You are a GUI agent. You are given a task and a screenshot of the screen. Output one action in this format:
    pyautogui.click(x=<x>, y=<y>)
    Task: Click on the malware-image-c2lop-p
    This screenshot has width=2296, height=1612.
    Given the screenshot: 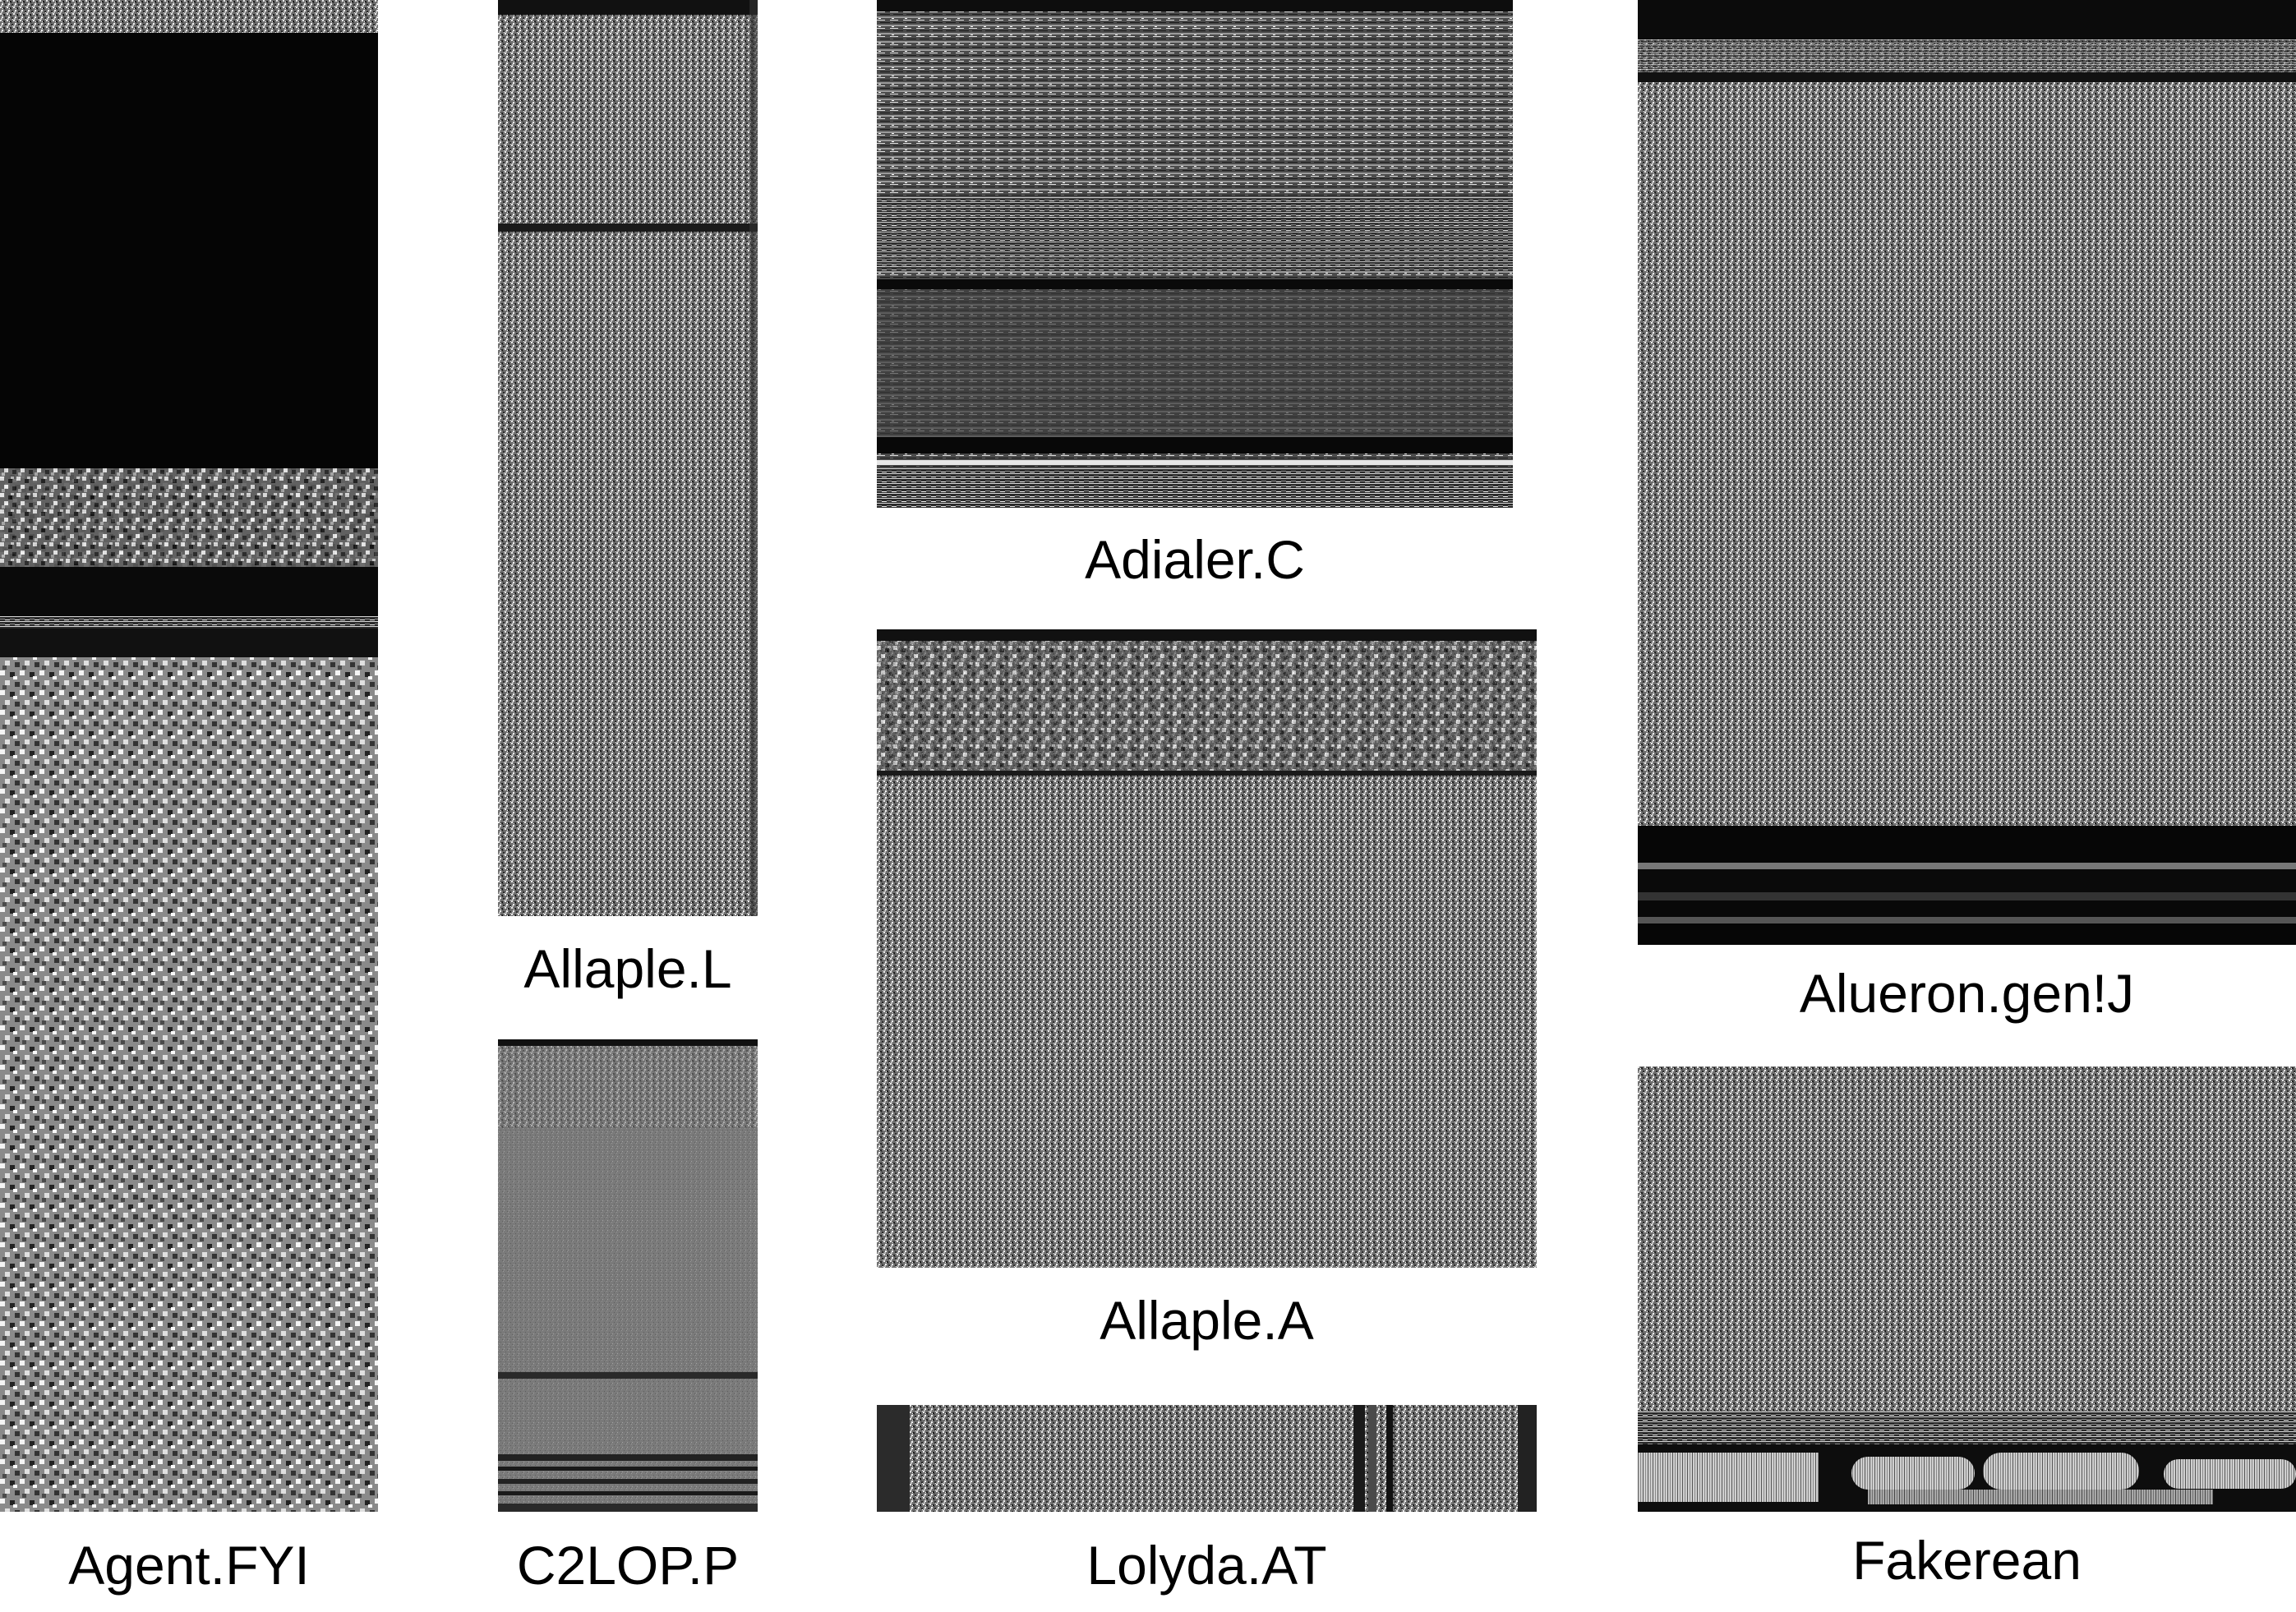 What is the action you would take?
    pyautogui.click(x=628, y=1275)
    